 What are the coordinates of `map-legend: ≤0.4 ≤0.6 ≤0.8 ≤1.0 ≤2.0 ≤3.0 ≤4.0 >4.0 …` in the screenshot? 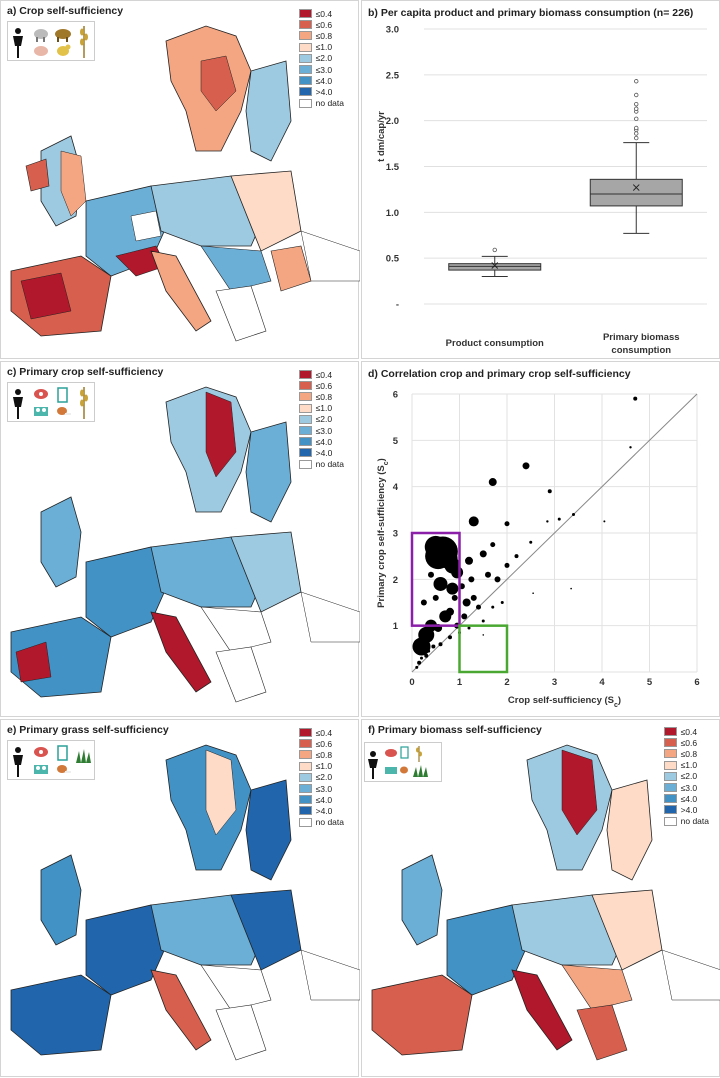 It's located at (686, 776).